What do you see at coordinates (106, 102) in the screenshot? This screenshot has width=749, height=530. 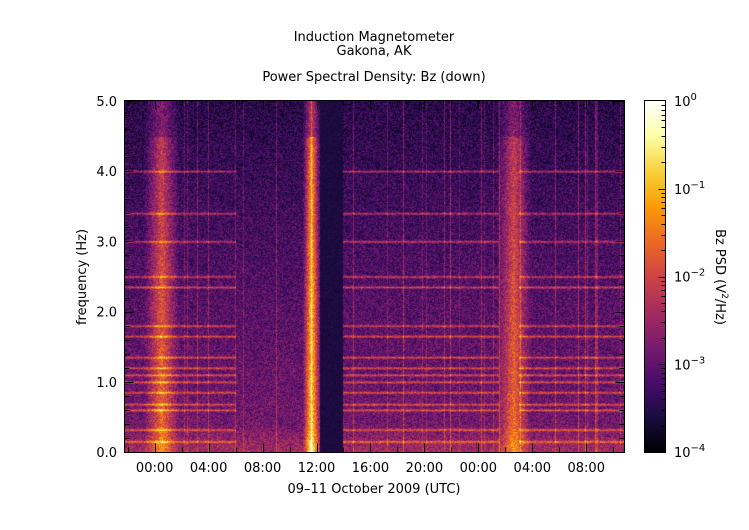 I see `y-tick-label: 5.0` at bounding box center [106, 102].